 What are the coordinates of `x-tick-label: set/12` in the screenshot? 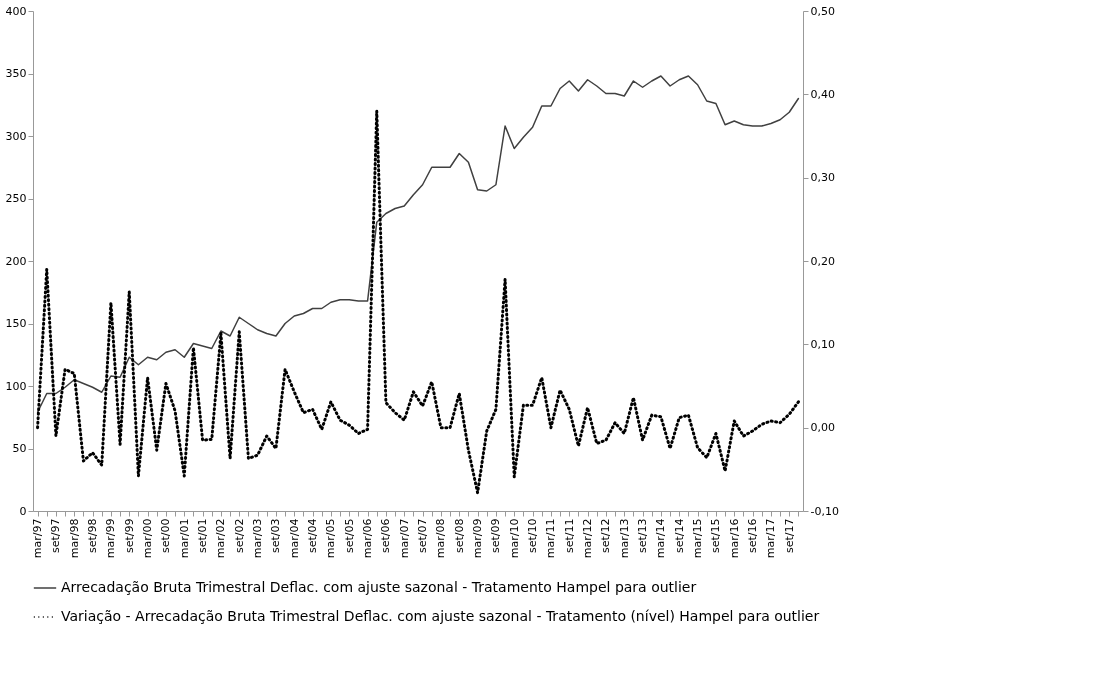 It's located at (606, 536).